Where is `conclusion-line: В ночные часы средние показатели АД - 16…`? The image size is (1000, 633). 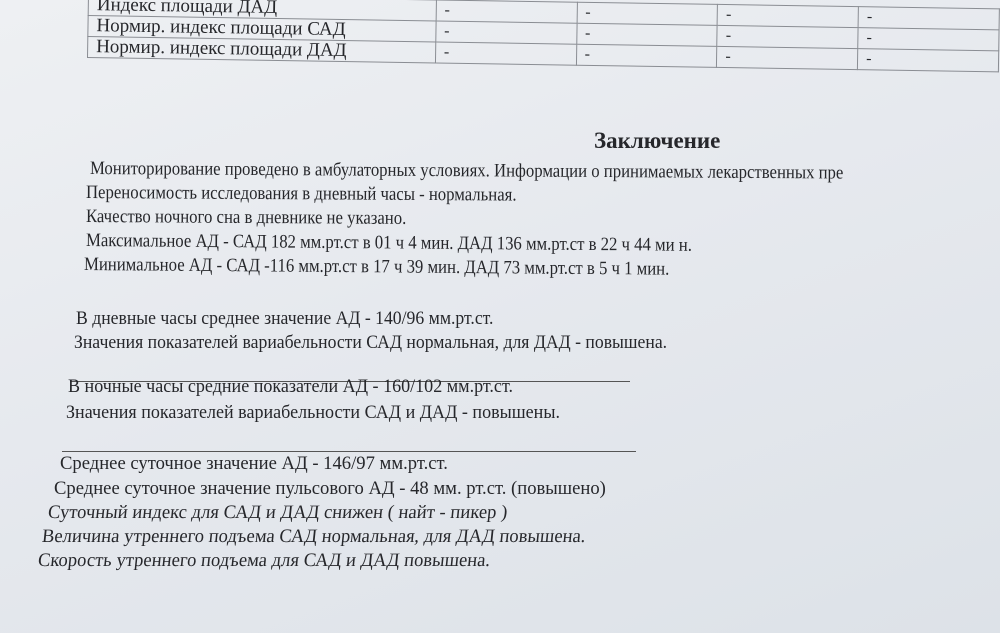 conclusion-line: В ночные часы средние показатели АД - 16… is located at coordinates (290, 386).